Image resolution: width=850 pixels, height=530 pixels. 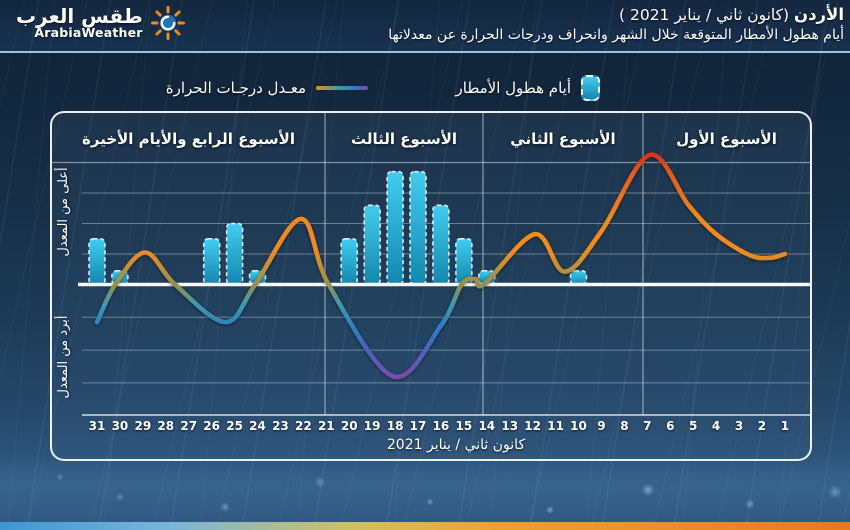 I want to click on title-country: الأردن, so click(x=819, y=14).